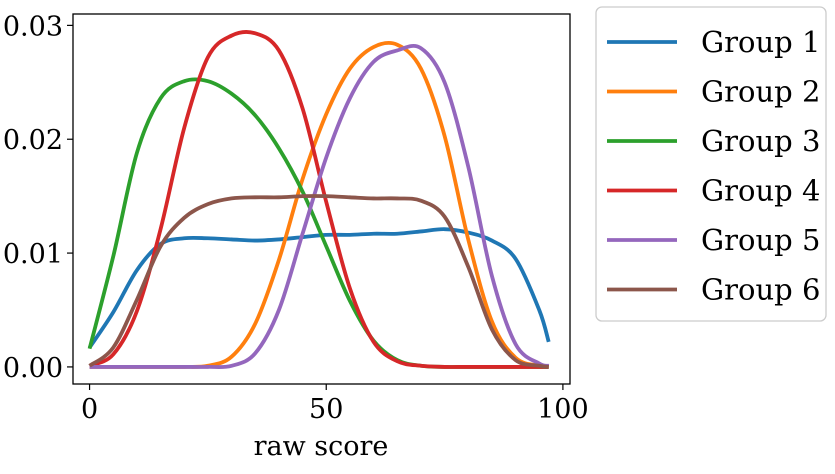 This screenshot has width=835, height=474. What do you see at coordinates (760, 42) in the screenshot?
I see `legend-label: Group 1` at bounding box center [760, 42].